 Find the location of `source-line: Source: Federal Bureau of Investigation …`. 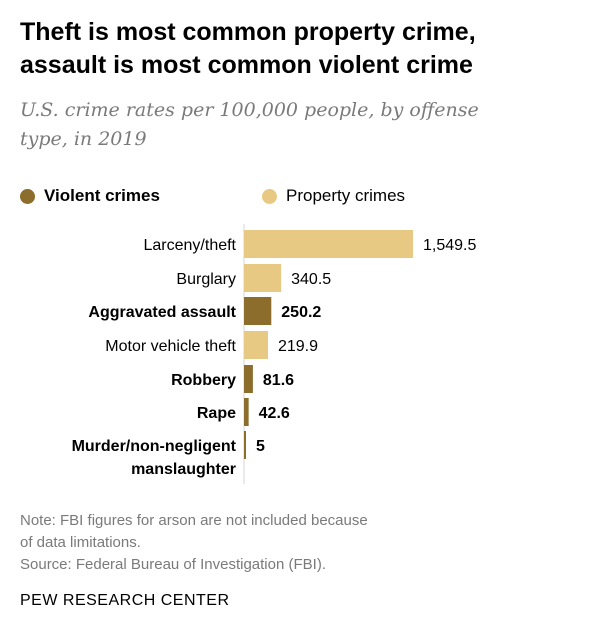

source-line: Source: Federal Bureau of Investigation … is located at coordinates (173, 564).